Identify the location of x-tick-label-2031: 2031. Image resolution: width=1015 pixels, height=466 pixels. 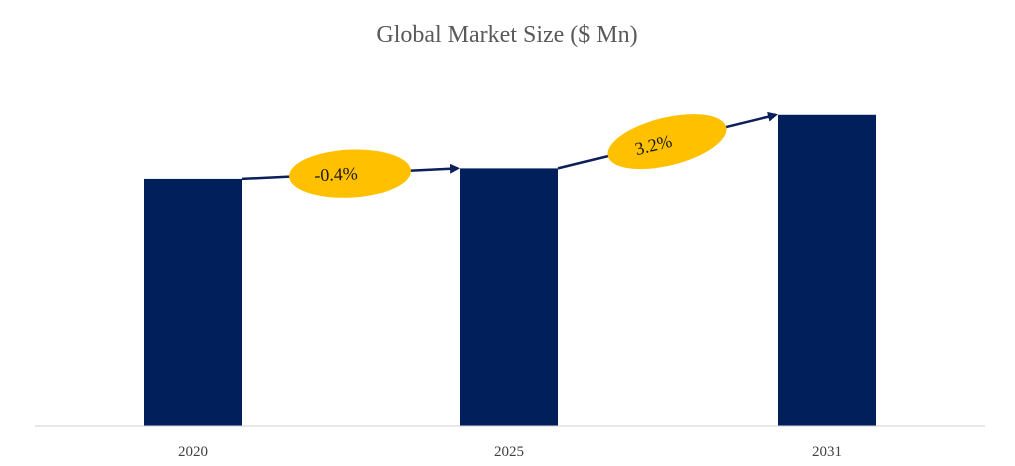
(827, 452).